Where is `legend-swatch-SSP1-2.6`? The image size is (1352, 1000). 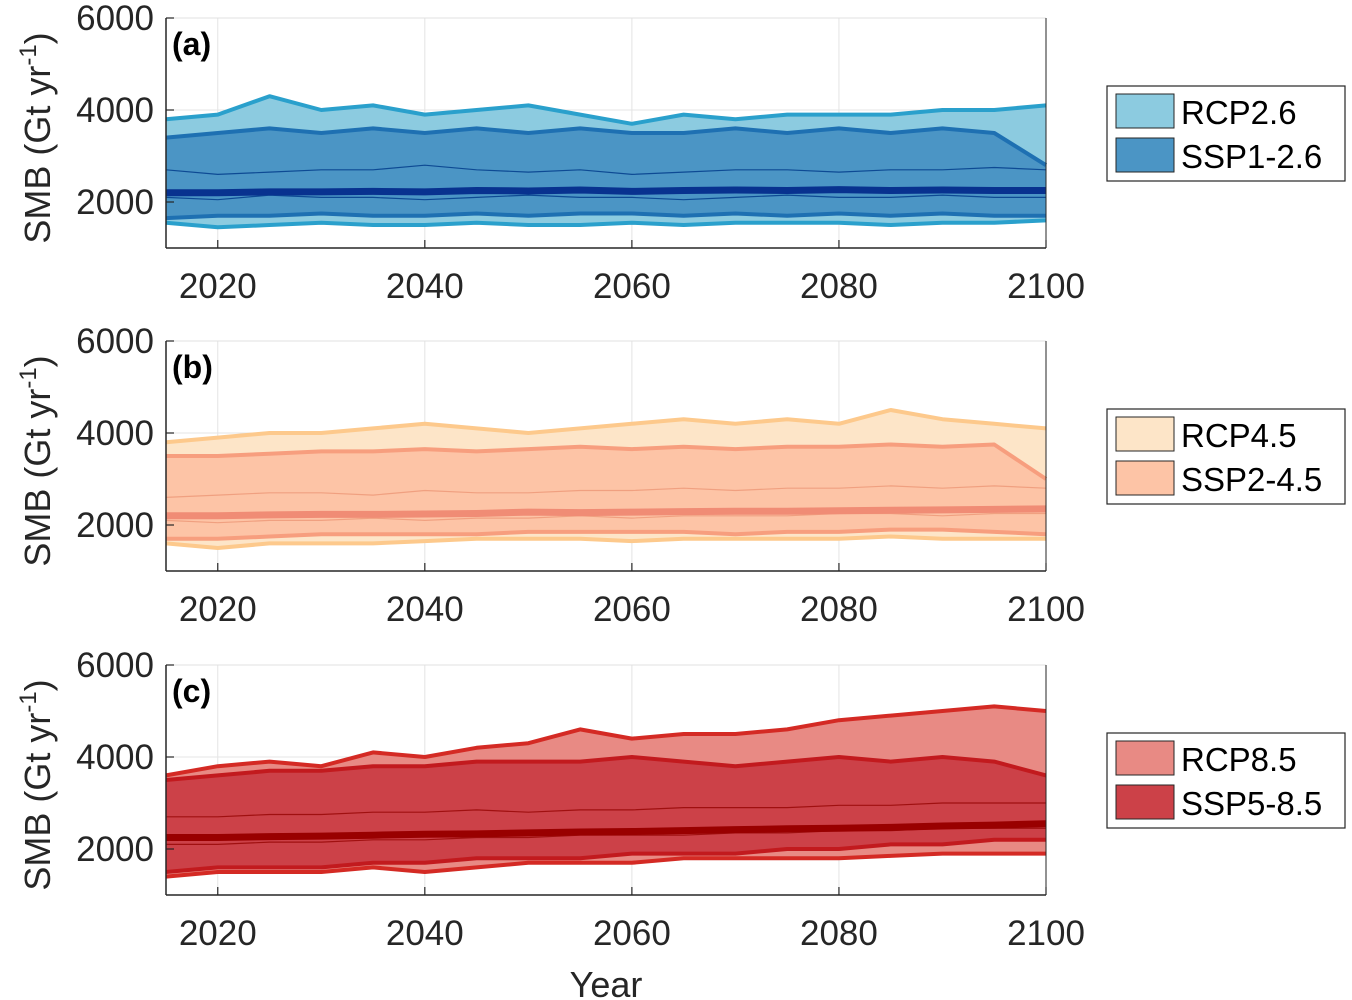
legend-swatch-SSP1-2.6 is located at coordinates (1145, 155).